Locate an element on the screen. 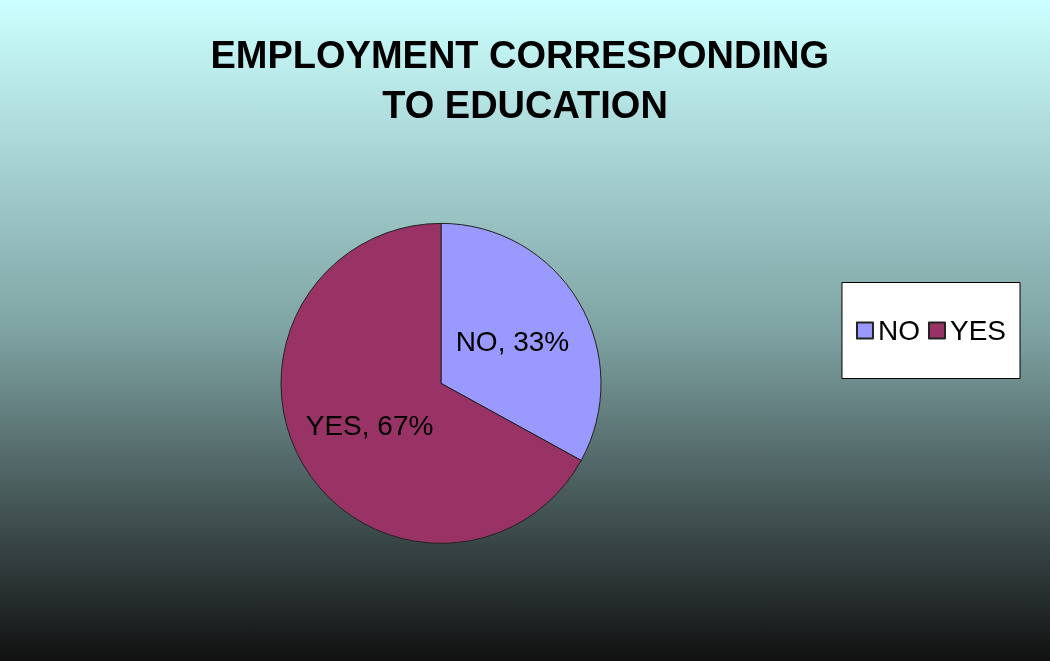 Image resolution: width=1050 pixels, height=661 pixels. data-label: NO, 33% is located at coordinates (512, 341).